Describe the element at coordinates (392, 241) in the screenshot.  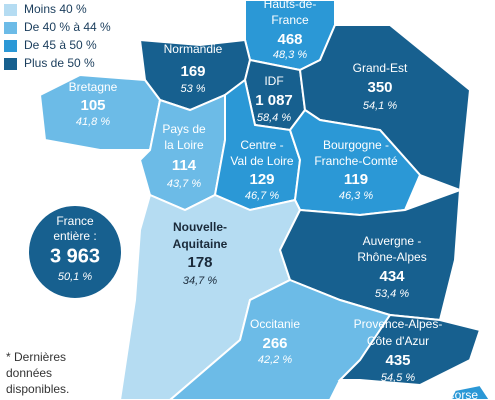
I see `region-name: Auvergne -` at that location.